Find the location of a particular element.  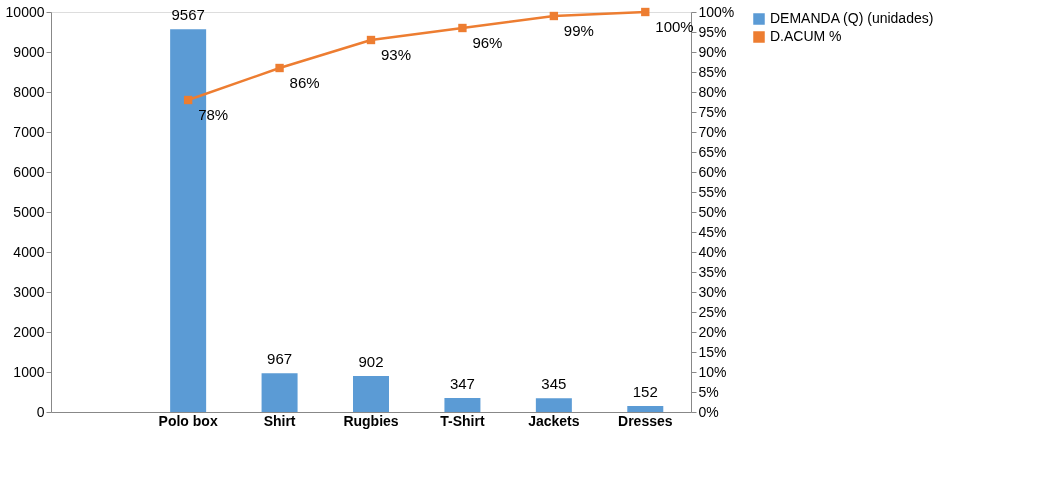

y2-tick-label: 80% is located at coordinates (712, 91).